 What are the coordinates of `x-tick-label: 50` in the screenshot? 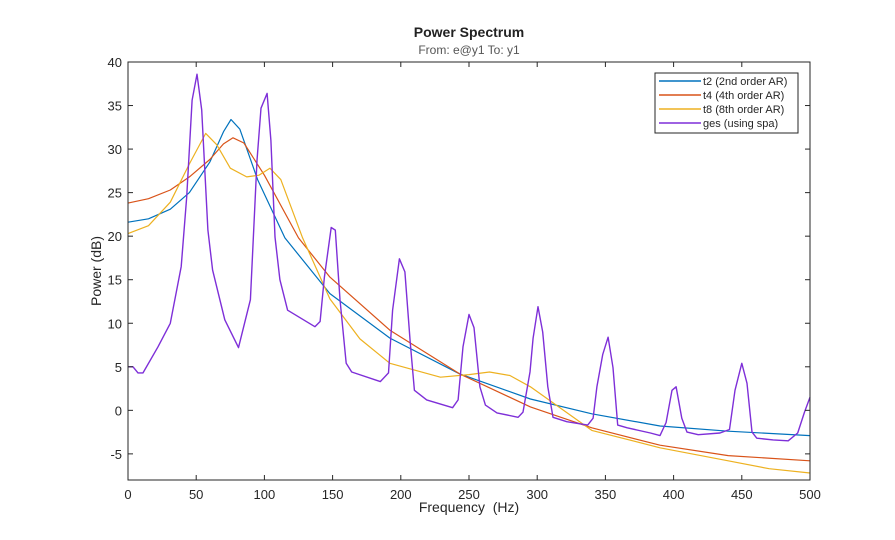 It's located at (196, 494).